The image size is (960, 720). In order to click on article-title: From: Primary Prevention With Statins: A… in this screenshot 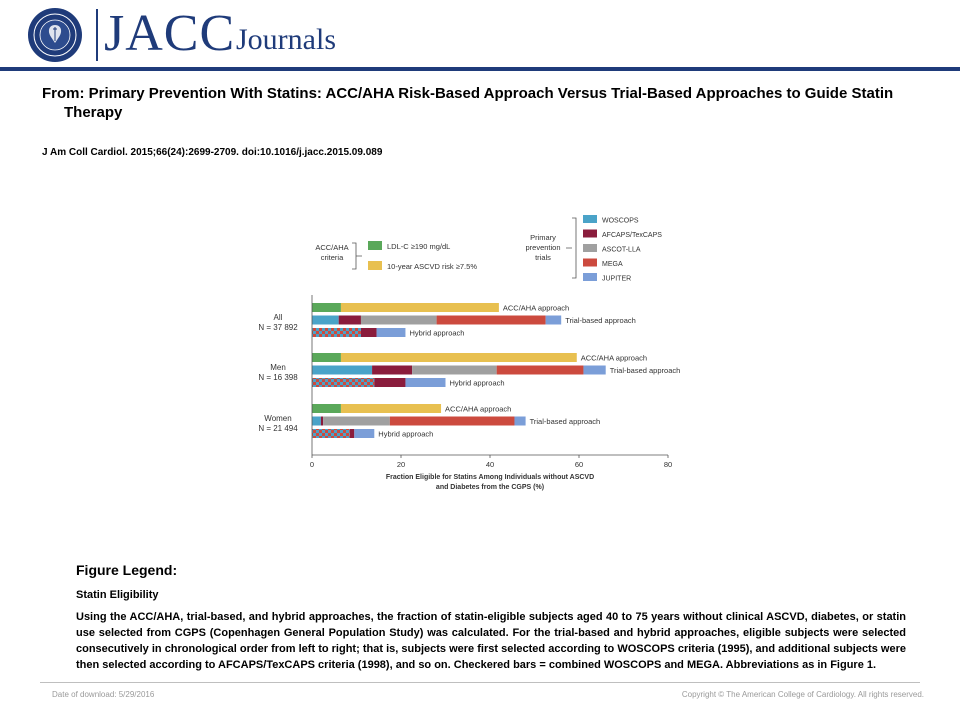, I will do `click(468, 103)`.